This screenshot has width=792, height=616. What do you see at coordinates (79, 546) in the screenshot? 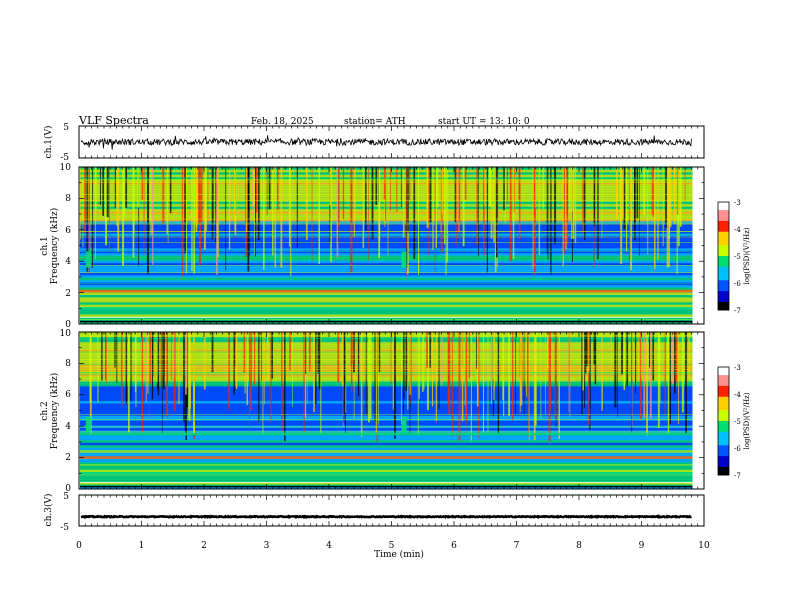
I see `time-tick-label: 0` at bounding box center [79, 546].